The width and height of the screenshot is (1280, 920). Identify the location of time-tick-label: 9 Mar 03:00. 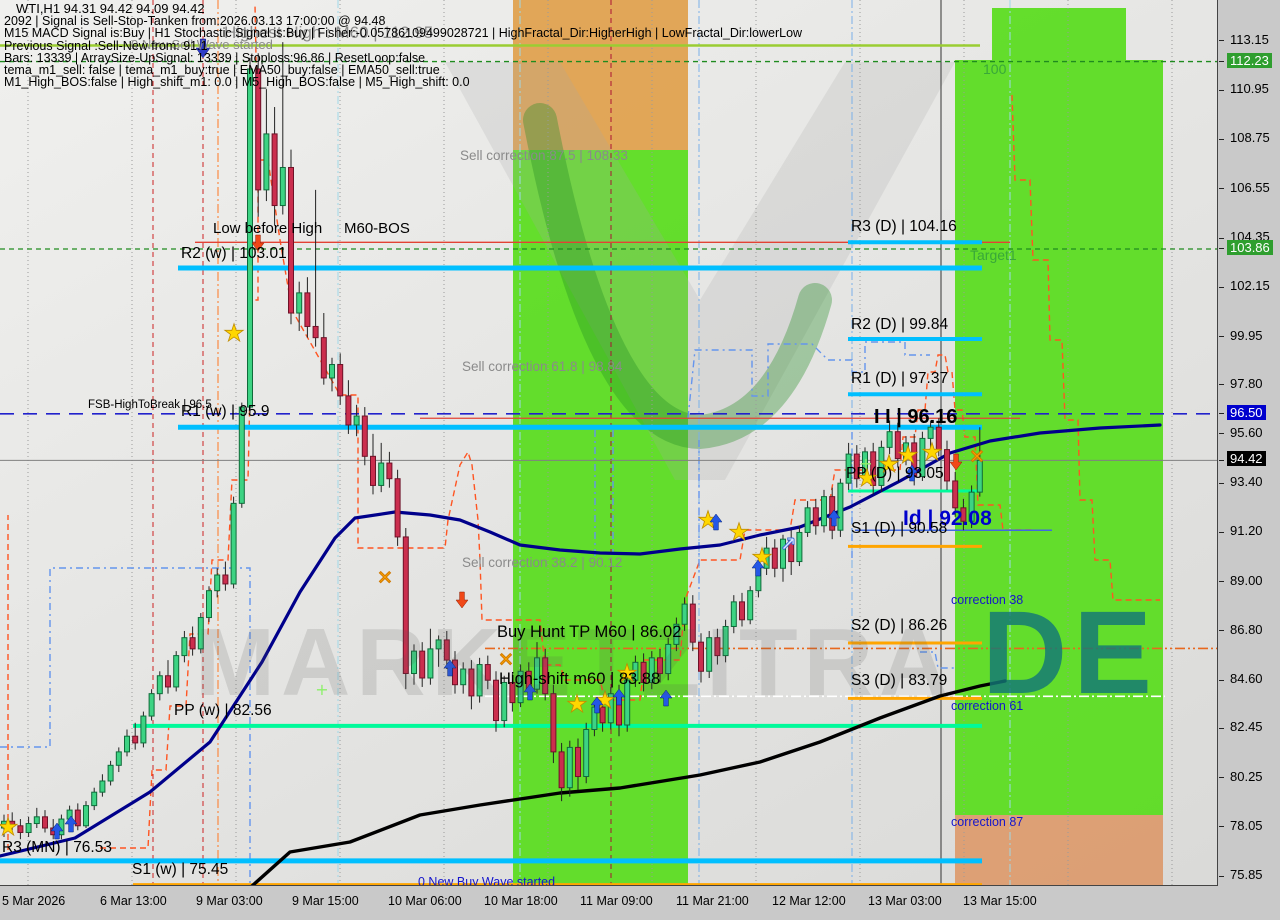
(229, 901).